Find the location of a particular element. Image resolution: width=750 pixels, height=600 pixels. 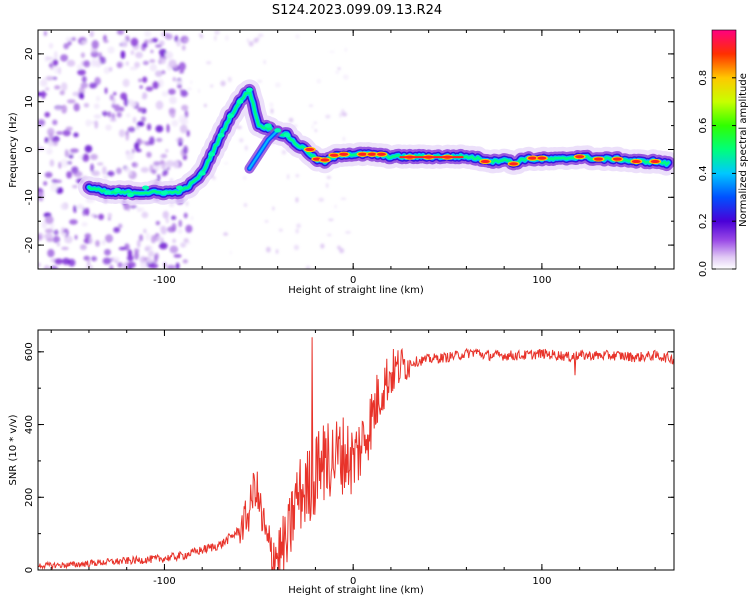

spectrogram-ytick-label: 10 is located at coordinates (29, 101).